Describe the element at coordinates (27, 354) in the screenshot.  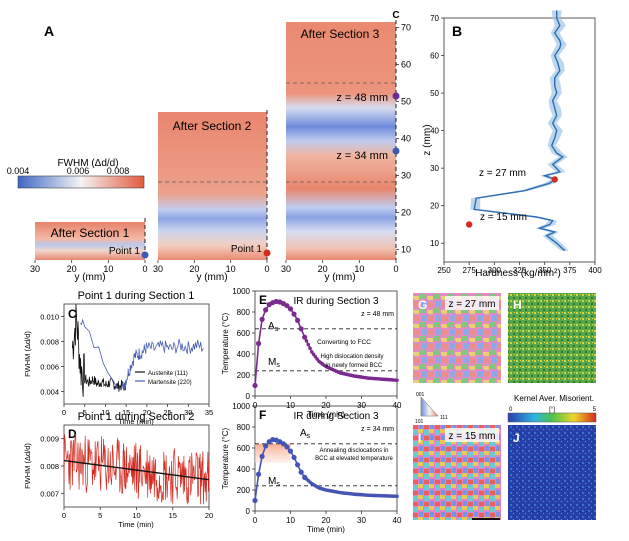
I see `c-ylabel: FWHM (Δd/d)` at that location.